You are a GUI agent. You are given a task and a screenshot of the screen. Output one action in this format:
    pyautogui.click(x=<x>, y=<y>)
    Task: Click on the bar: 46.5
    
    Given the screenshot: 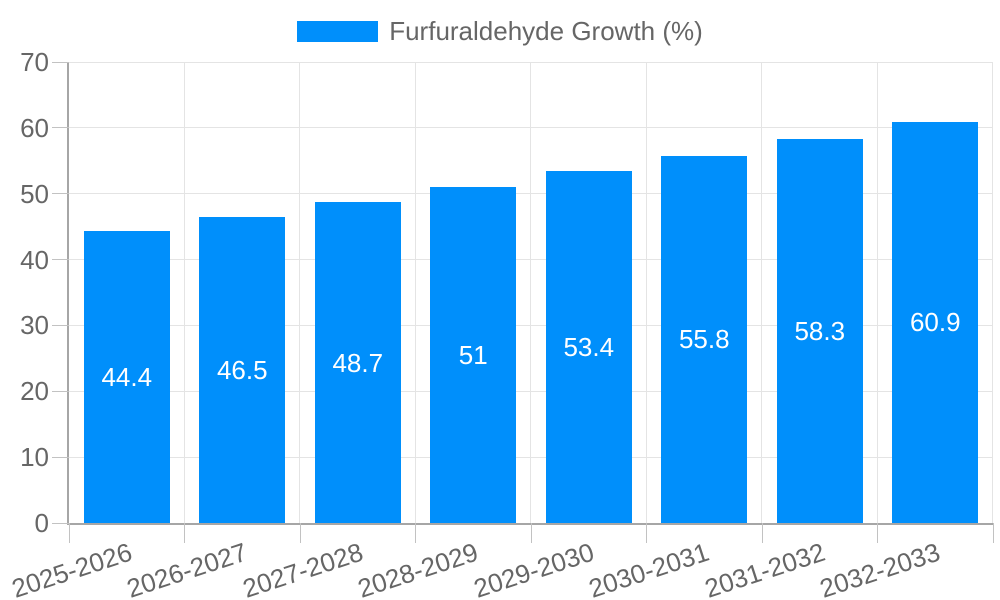 What is the action you would take?
    pyautogui.click(x=242, y=369)
    